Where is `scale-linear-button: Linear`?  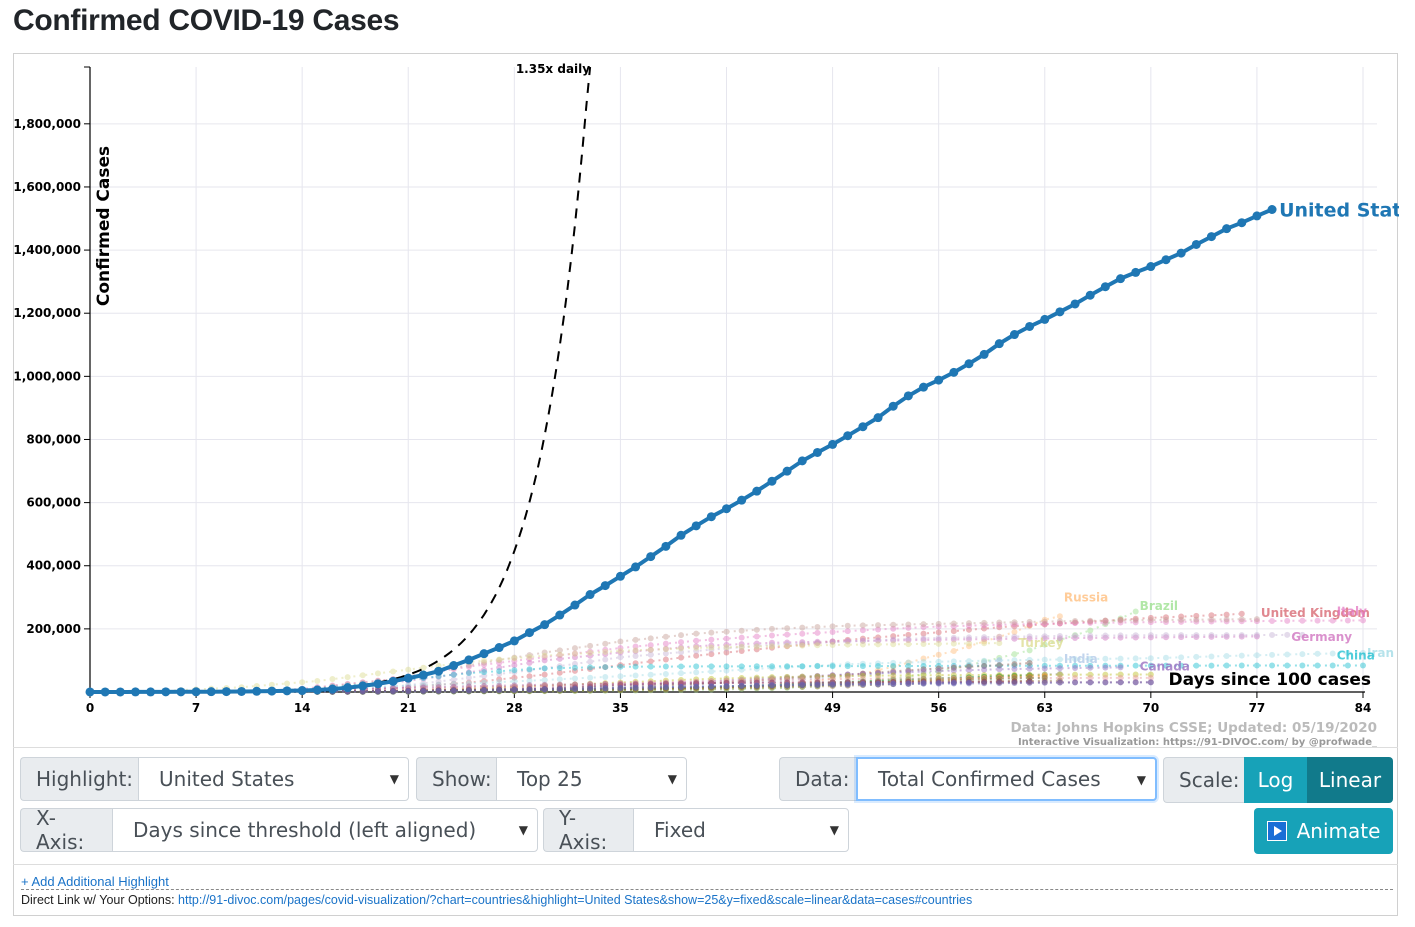
scale-linear-button: Linear is located at coordinates (1350, 780).